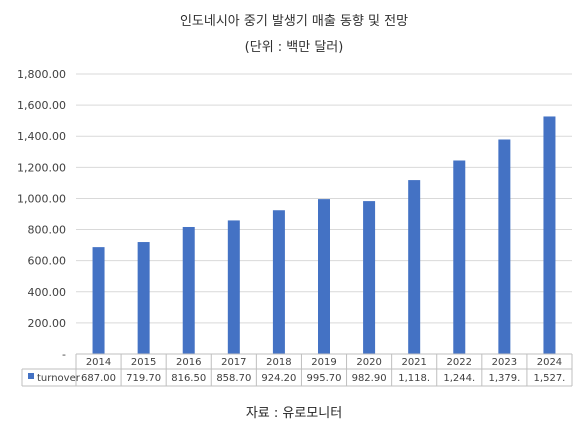  I want to click on data-table-value: 816.50, so click(188, 378).